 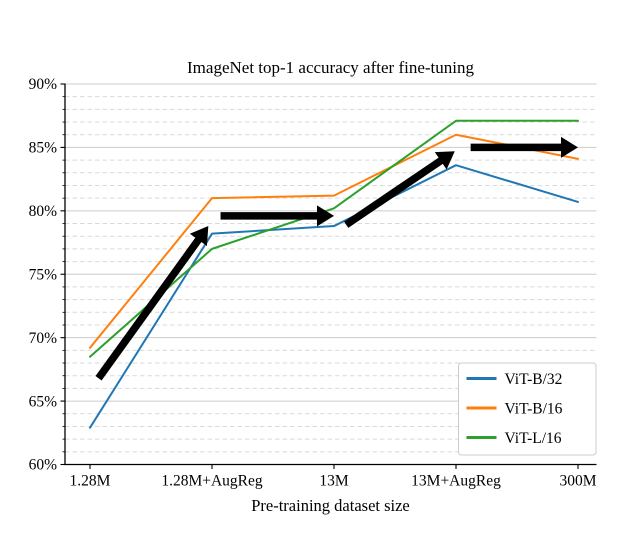 What do you see at coordinates (212, 481) in the screenshot?
I see `x-tick-label: 1.28M+AugReg` at bounding box center [212, 481].